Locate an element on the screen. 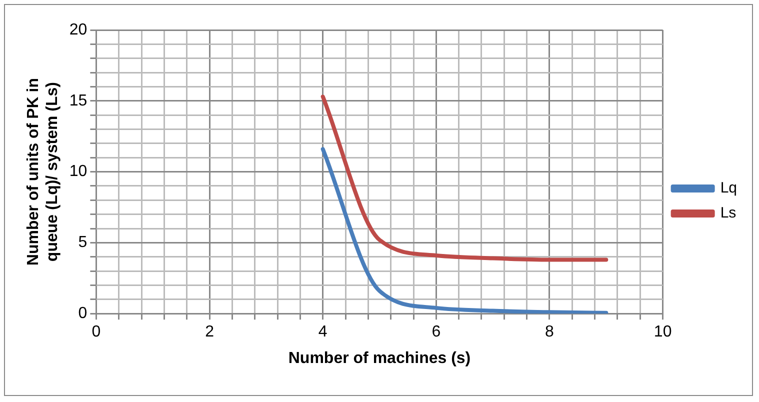 This screenshot has width=759, height=402. x-tick-label: 2 is located at coordinates (209, 332).